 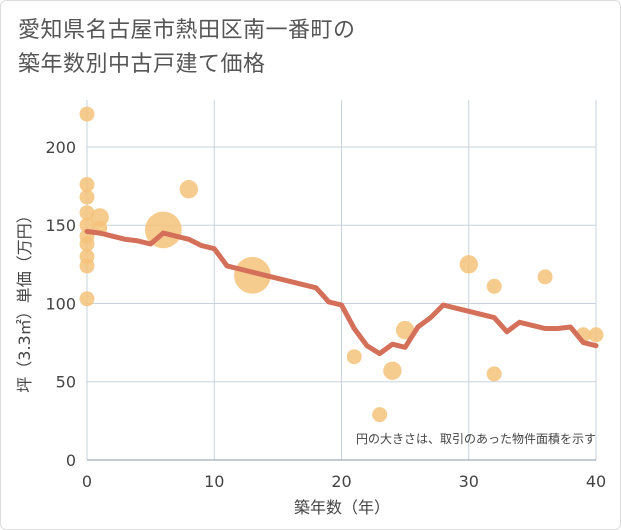 I want to click on y-tick-label: 150, so click(x=60, y=225).